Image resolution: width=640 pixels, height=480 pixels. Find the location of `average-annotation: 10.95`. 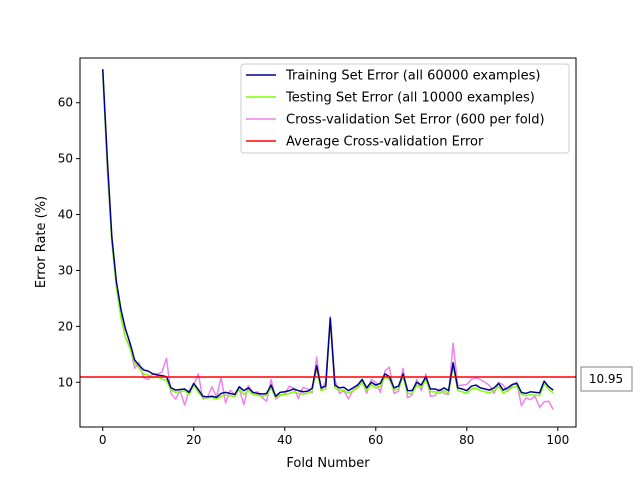

average-annotation: 10.95 is located at coordinates (606, 379).